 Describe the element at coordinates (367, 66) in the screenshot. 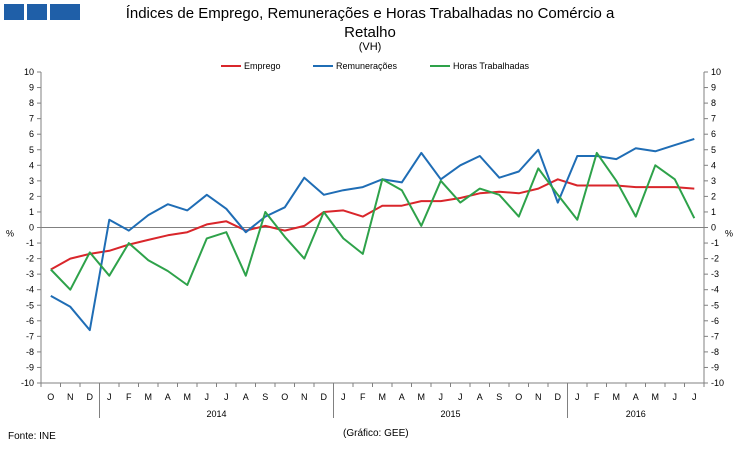

I see `legend-label: Remunerações` at that location.